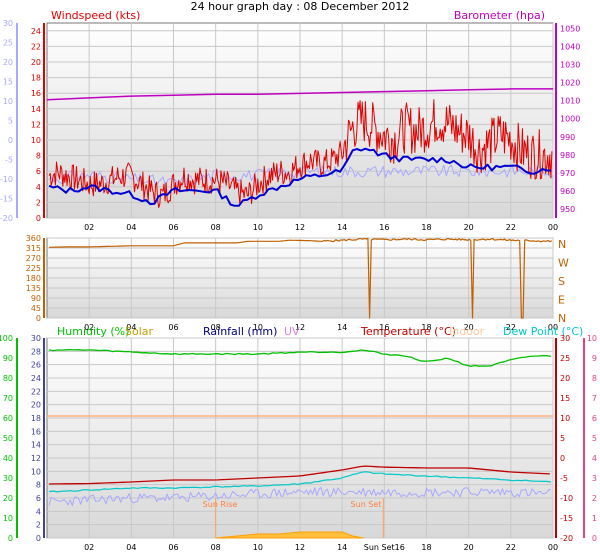  What do you see at coordinates (36, 109) in the screenshot?
I see `wind-left-tick-label: 14` at bounding box center [36, 109].